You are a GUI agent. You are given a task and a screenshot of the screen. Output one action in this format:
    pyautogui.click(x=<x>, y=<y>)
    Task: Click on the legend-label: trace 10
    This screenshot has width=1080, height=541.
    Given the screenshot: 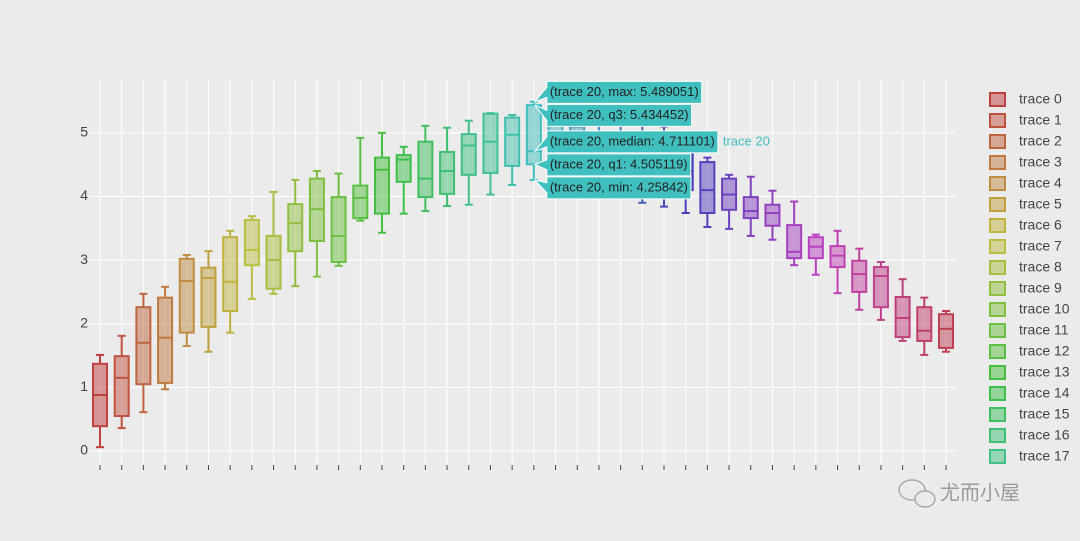 What is the action you would take?
    pyautogui.click(x=1044, y=309)
    